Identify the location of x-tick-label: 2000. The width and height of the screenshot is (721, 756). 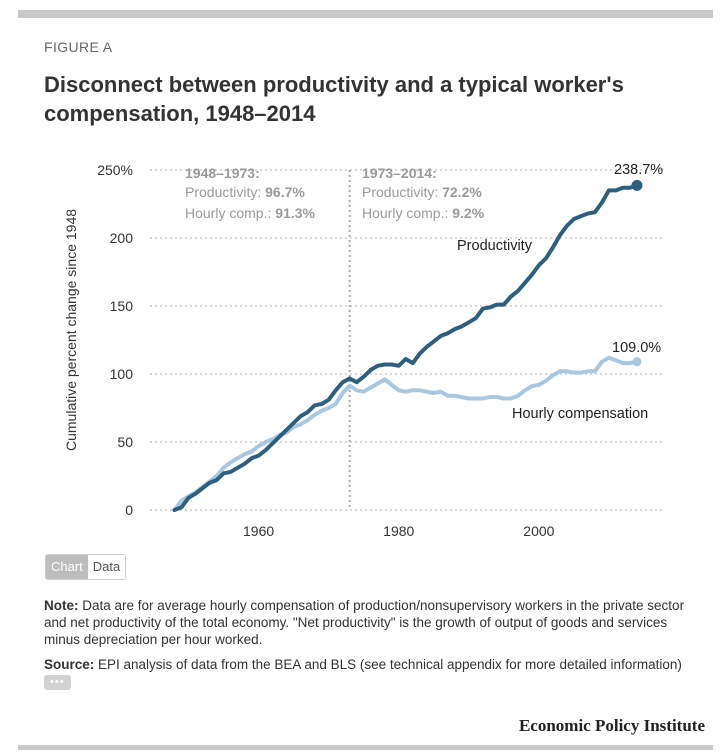
(538, 531).